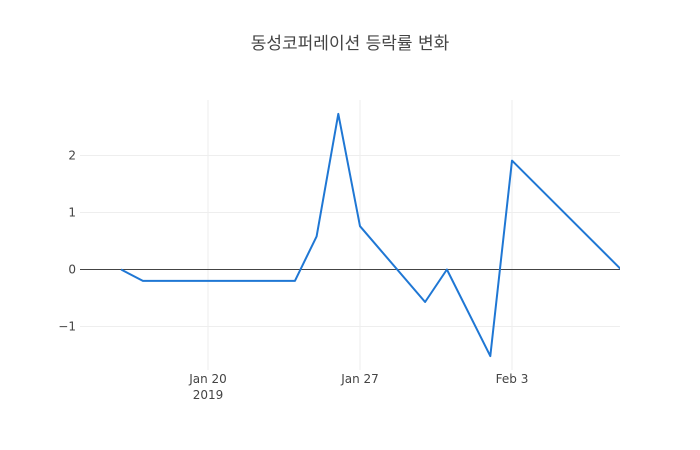  What do you see at coordinates (208, 395) in the screenshot?
I see `x-tick-sublabel: 2019` at bounding box center [208, 395].